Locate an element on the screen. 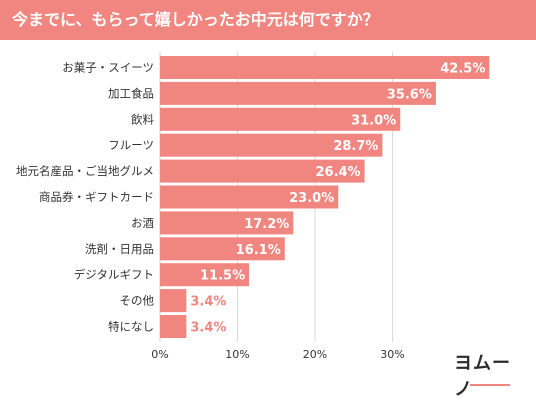 The height and width of the screenshot is (402, 536). category-label: 商品券・ギフトカード is located at coordinates (96, 197).